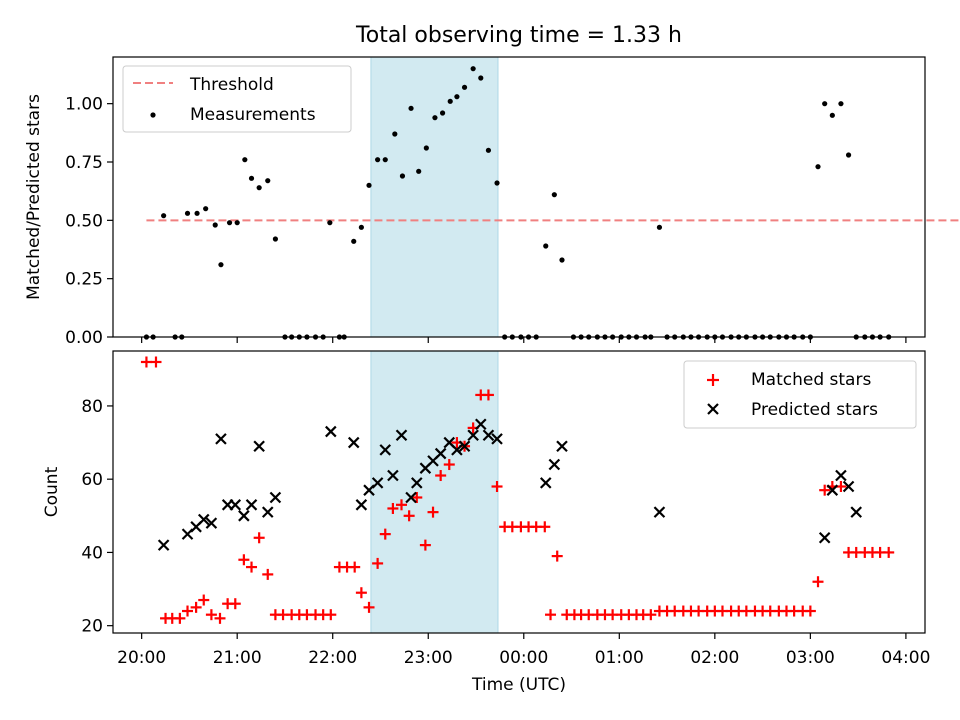  I want to click on x-tick-label: 22:00, so click(332, 658).